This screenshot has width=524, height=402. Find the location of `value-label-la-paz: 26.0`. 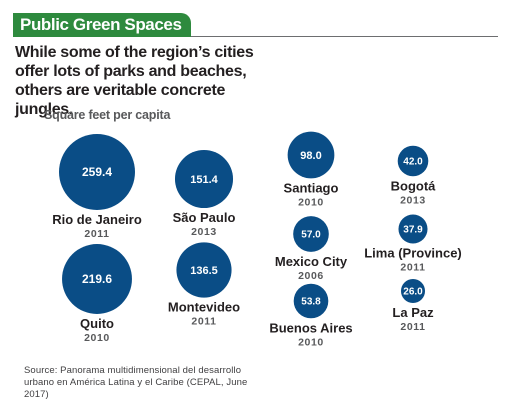

value-label-la-paz: 26.0 is located at coordinates (413, 292).